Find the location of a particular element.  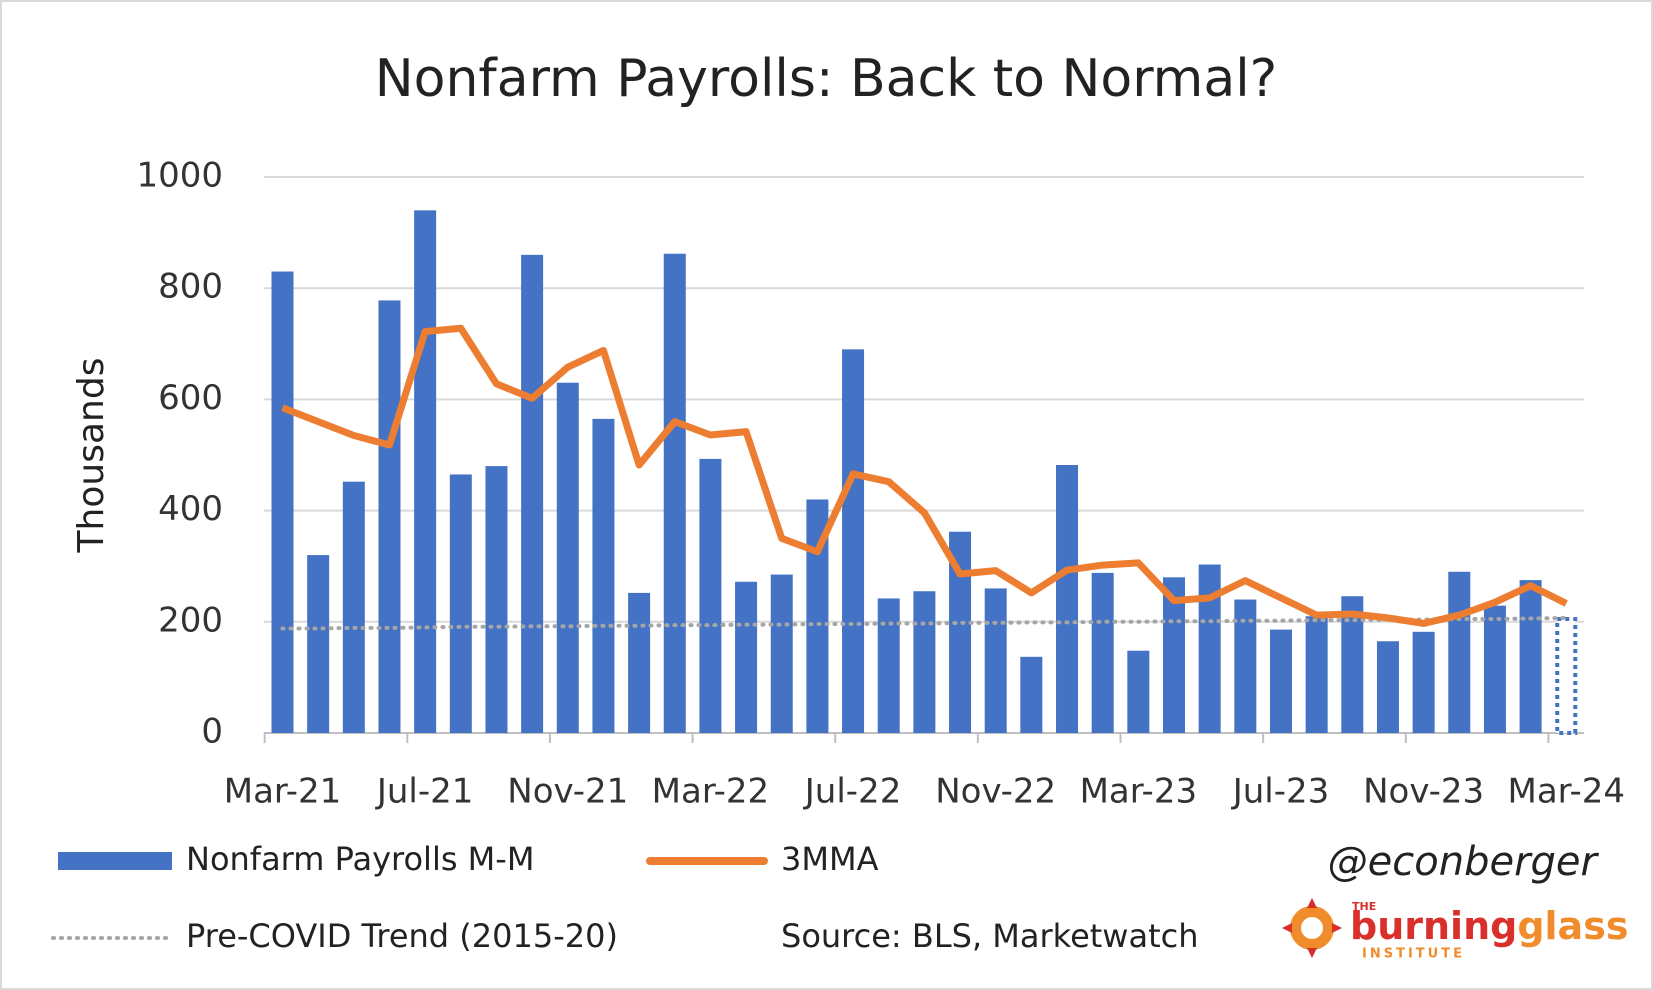

logo-text: burning is located at coordinates (1433, 926).